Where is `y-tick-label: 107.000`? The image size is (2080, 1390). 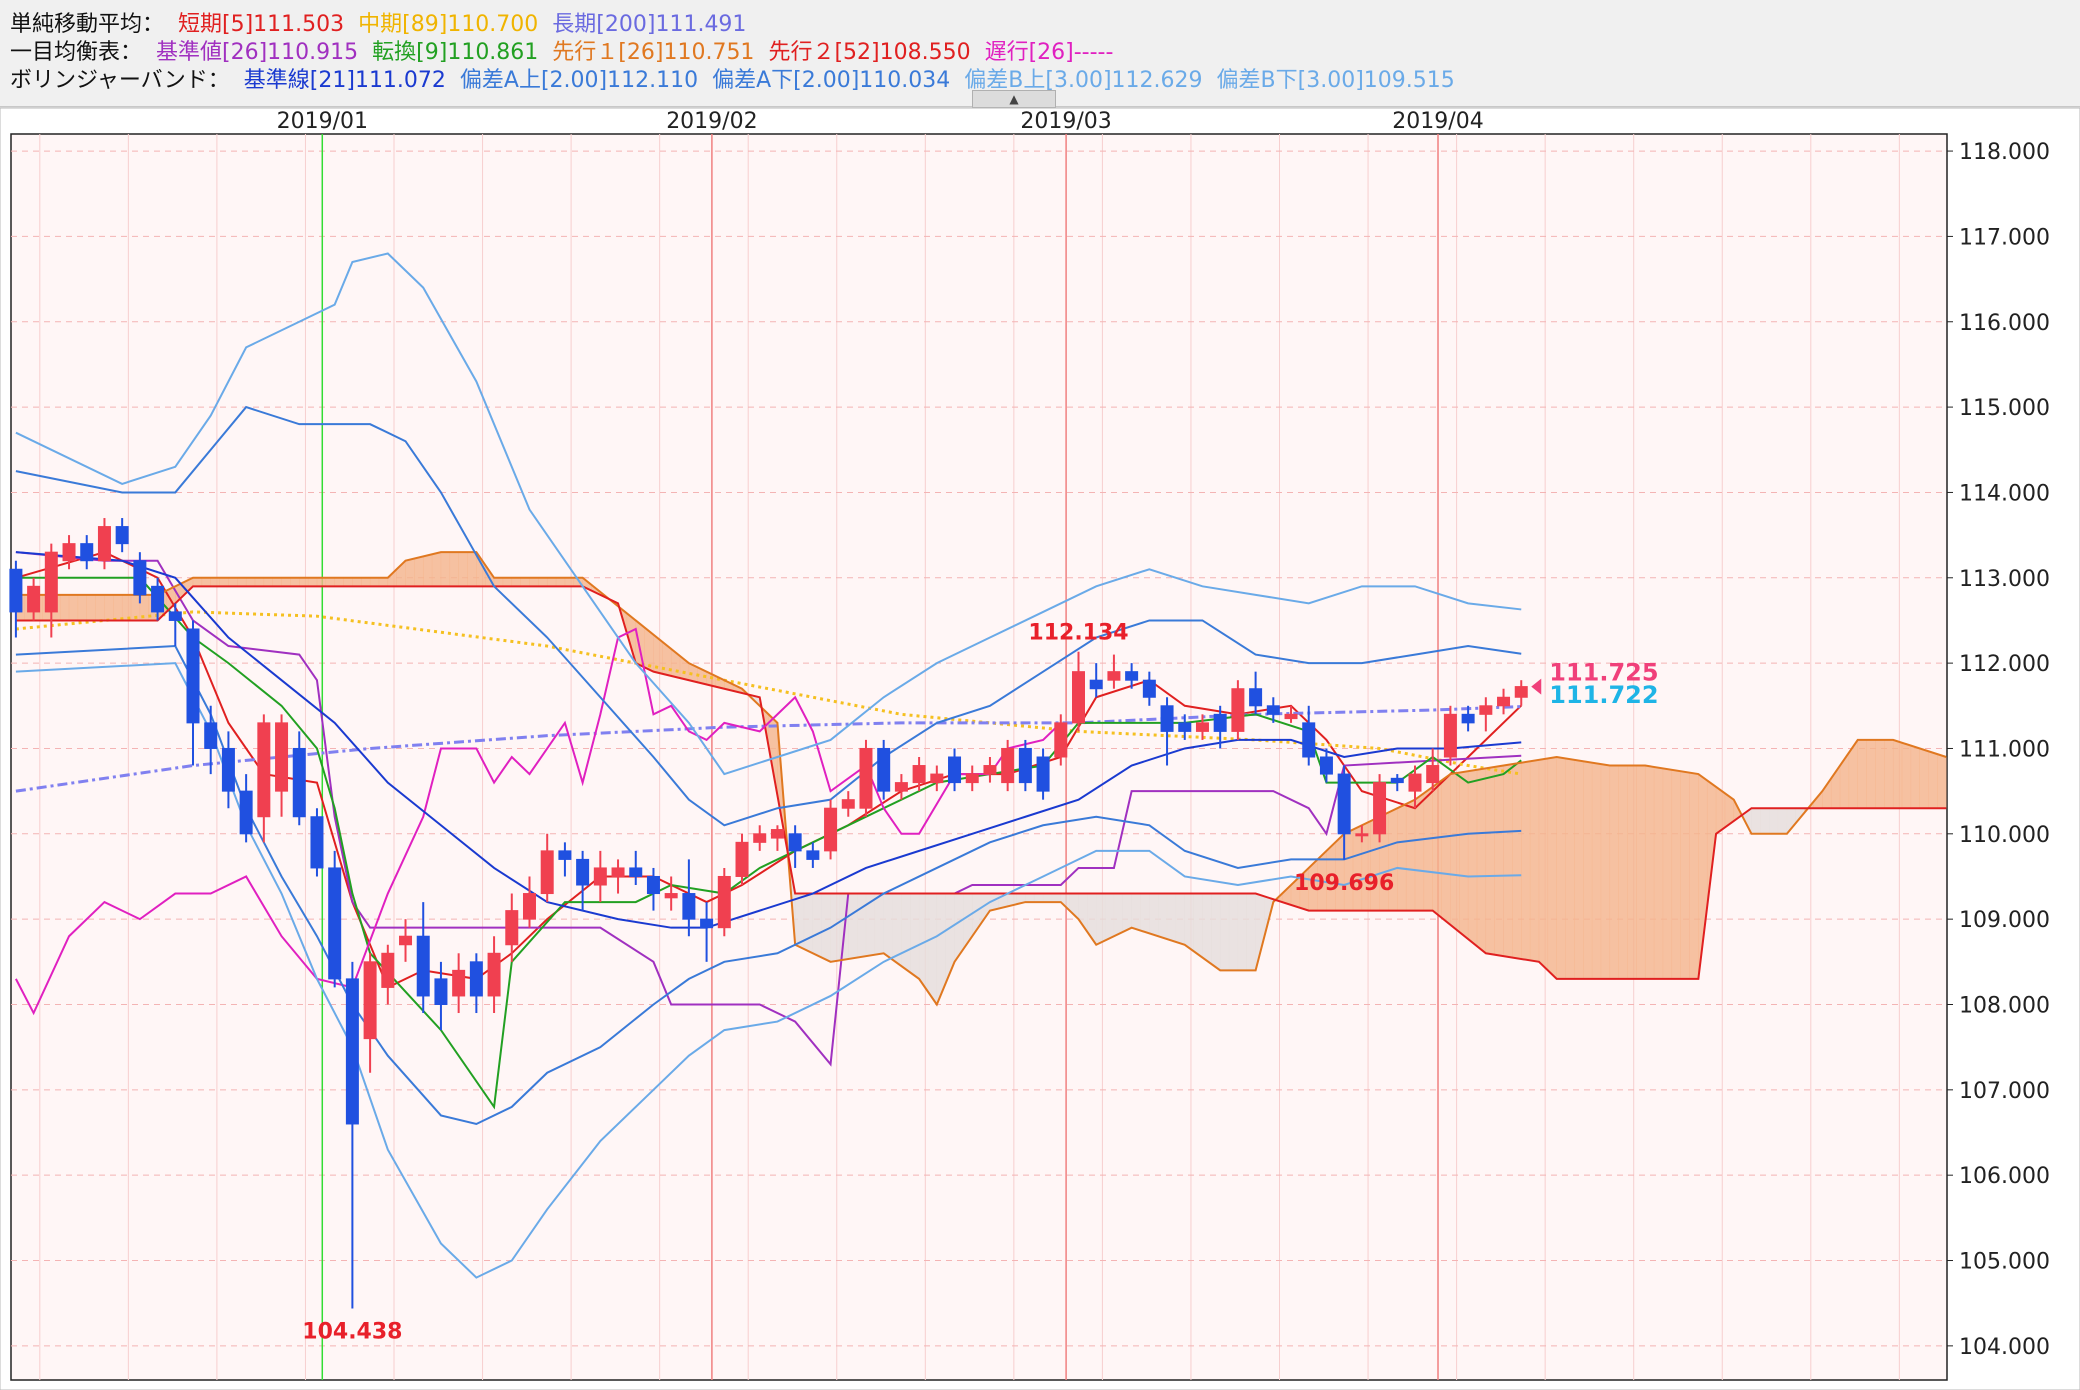
y-tick-label: 107.000 is located at coordinates (2004, 1091).